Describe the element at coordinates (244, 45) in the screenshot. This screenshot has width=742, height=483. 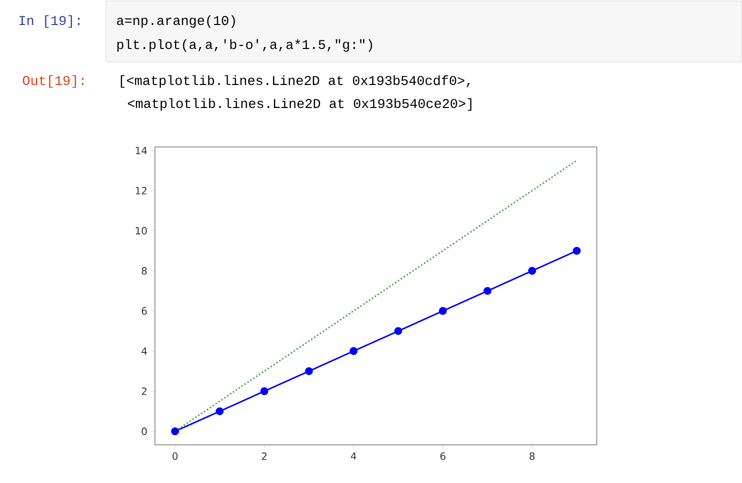
I see `text: plt.plot(a,a,'b-o',a,a*1.5,"g:")` at that location.